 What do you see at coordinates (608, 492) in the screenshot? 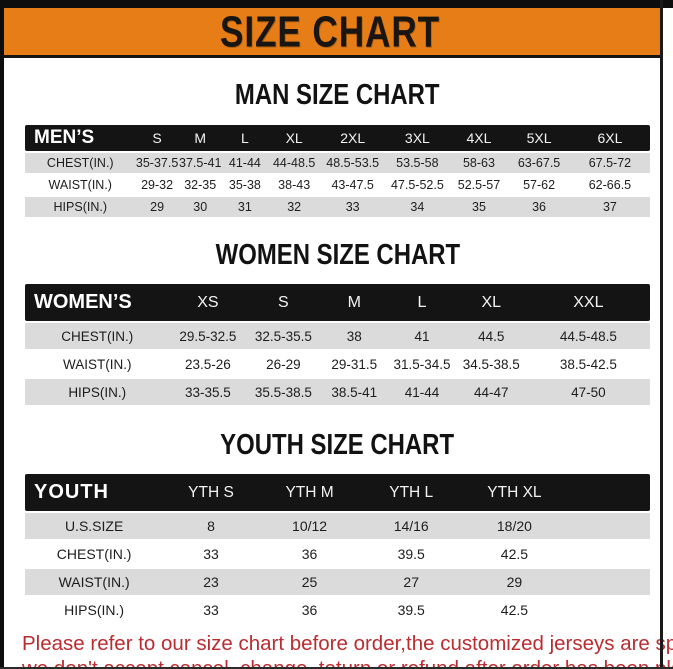
I see `size-header-cell` at bounding box center [608, 492].